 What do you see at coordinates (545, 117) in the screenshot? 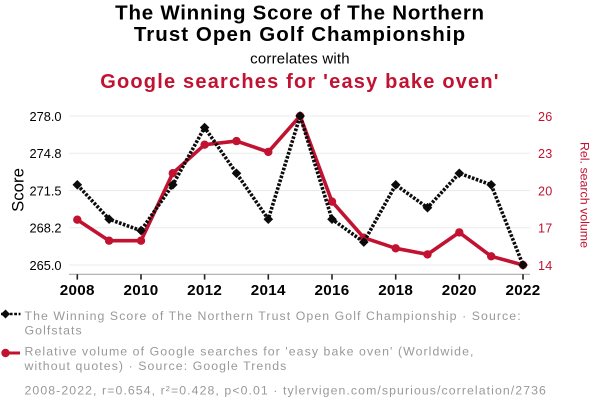
I see `svg-text: 26` at bounding box center [545, 117].